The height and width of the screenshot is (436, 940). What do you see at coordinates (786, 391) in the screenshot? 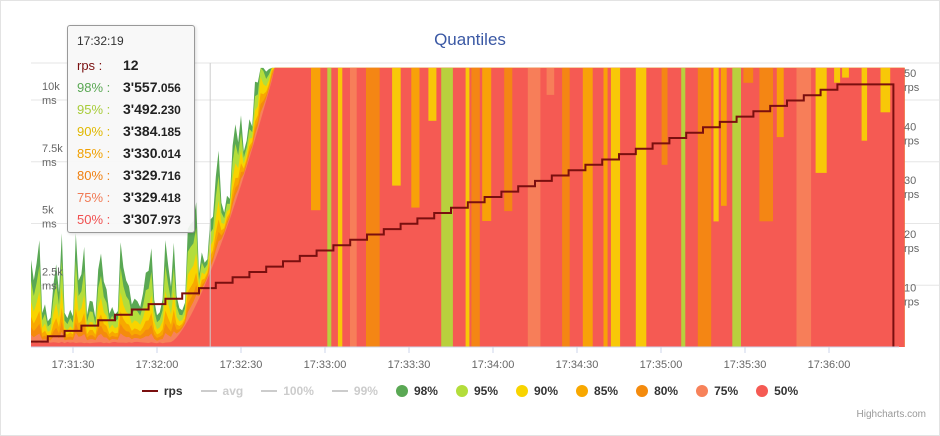
I see `legend-label: 50%` at bounding box center [786, 391].